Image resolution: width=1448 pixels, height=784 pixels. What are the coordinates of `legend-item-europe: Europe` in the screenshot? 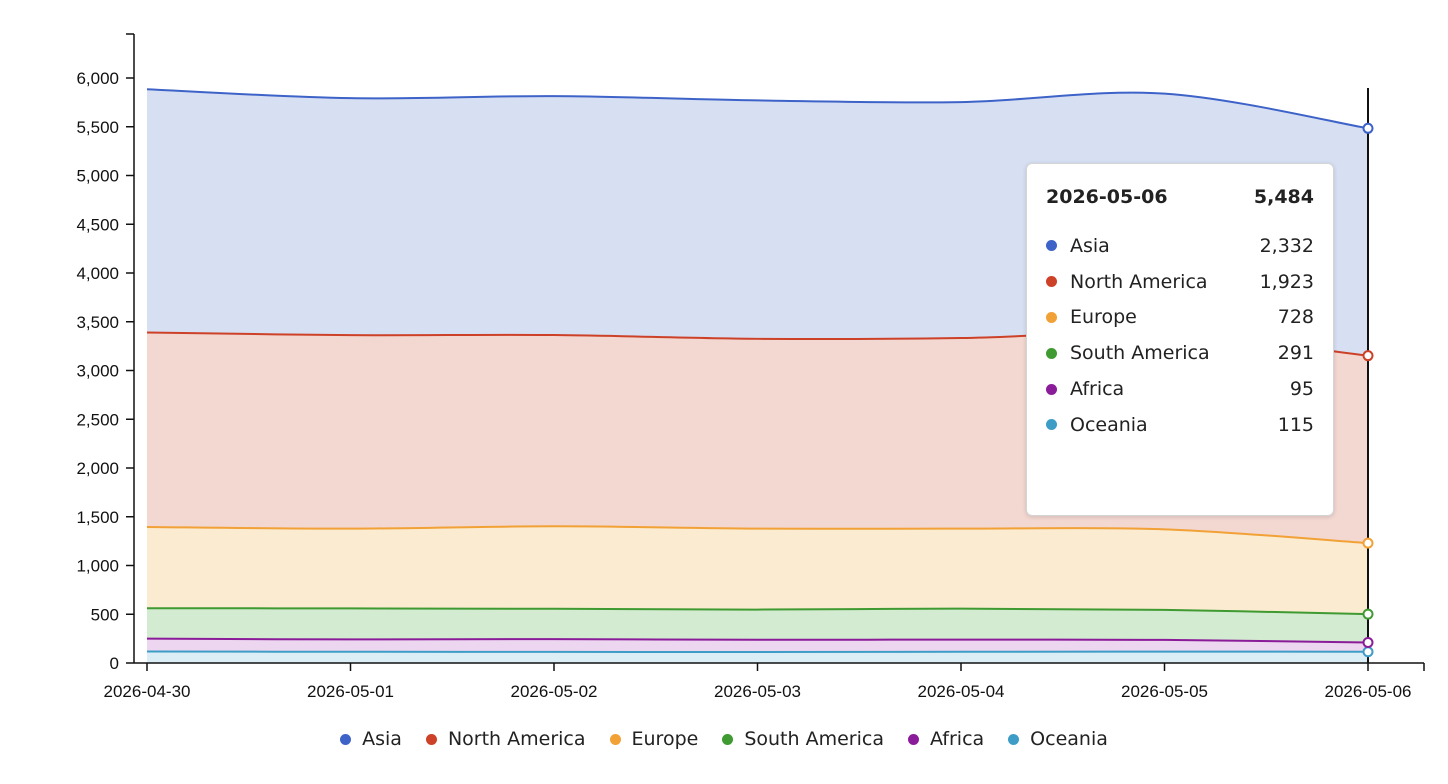 It's located at (654, 739).